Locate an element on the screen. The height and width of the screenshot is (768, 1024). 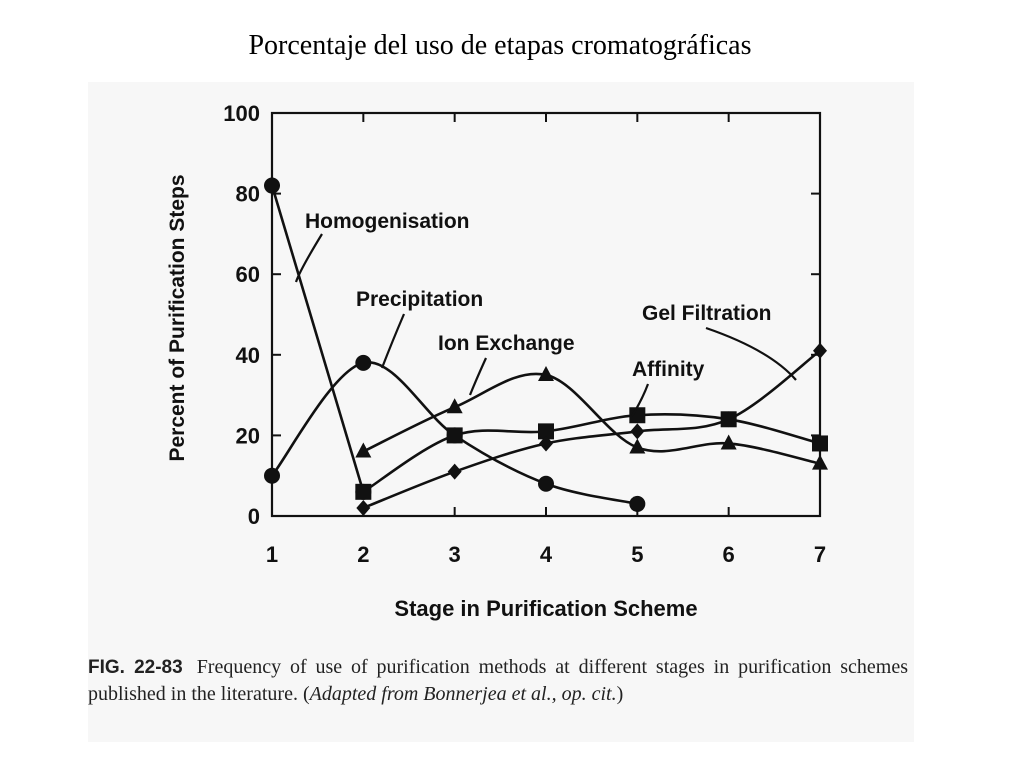
leader-line-affinity is located at coordinates (640, 400).